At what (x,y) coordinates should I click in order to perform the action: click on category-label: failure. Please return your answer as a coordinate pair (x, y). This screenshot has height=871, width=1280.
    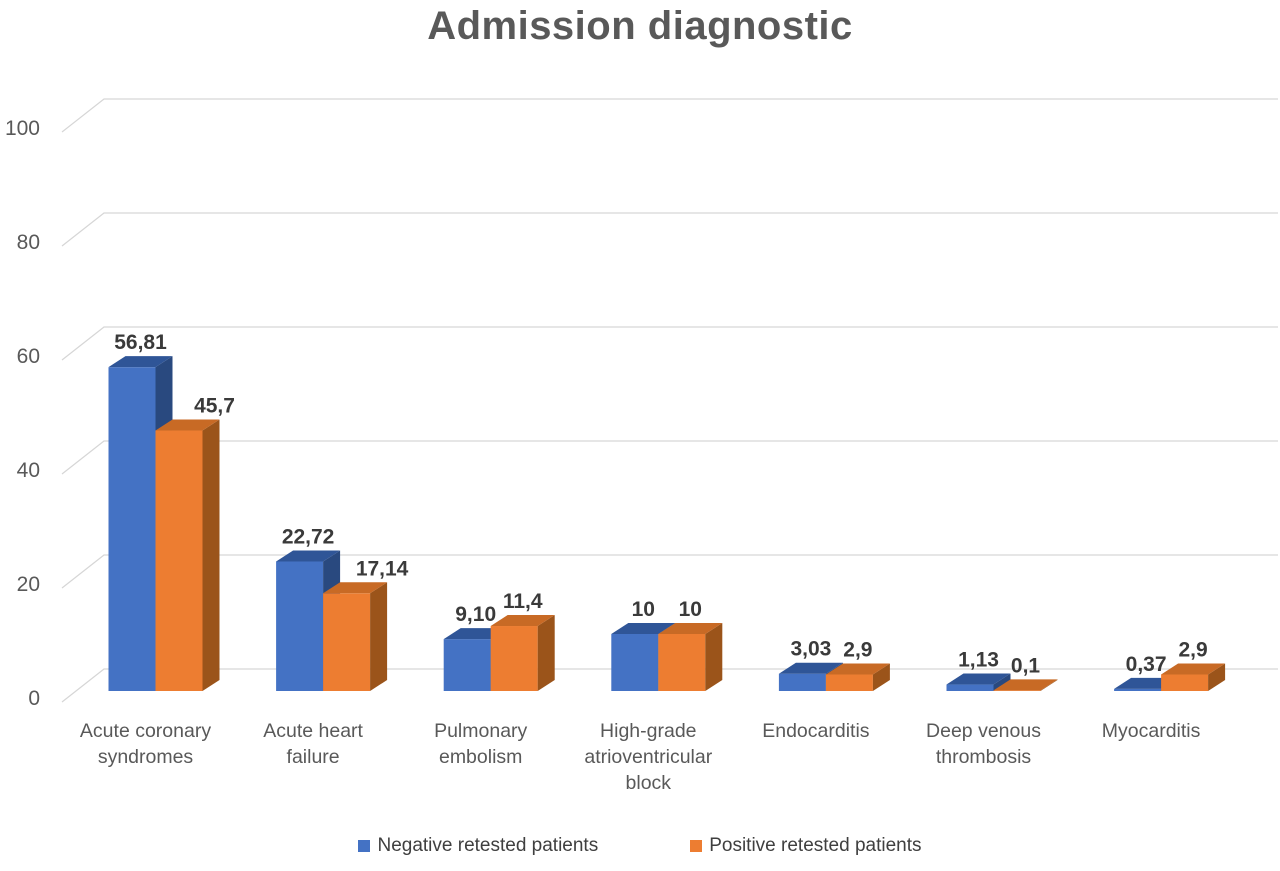
    Looking at the image, I should click on (313, 757).